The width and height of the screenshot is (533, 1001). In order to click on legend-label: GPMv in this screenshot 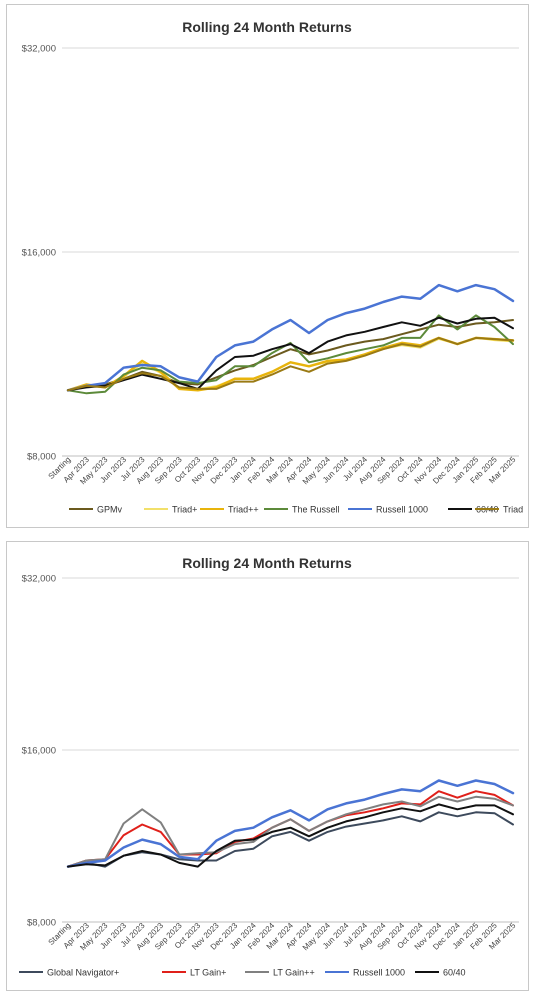, I will do `click(110, 510)`.